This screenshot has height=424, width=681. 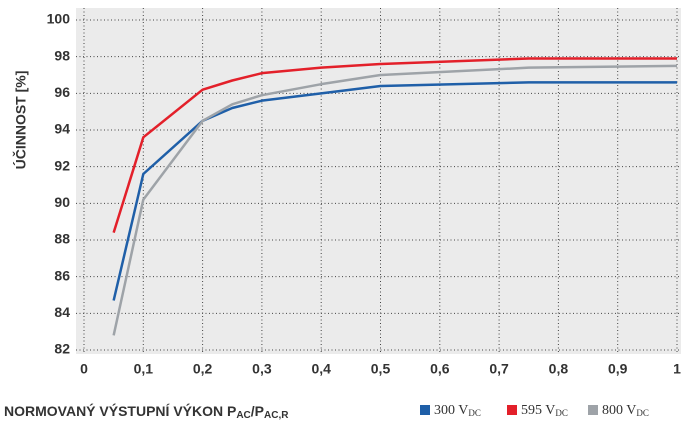 I want to click on x-axis-label-subscript: AC,R, so click(x=276, y=415).